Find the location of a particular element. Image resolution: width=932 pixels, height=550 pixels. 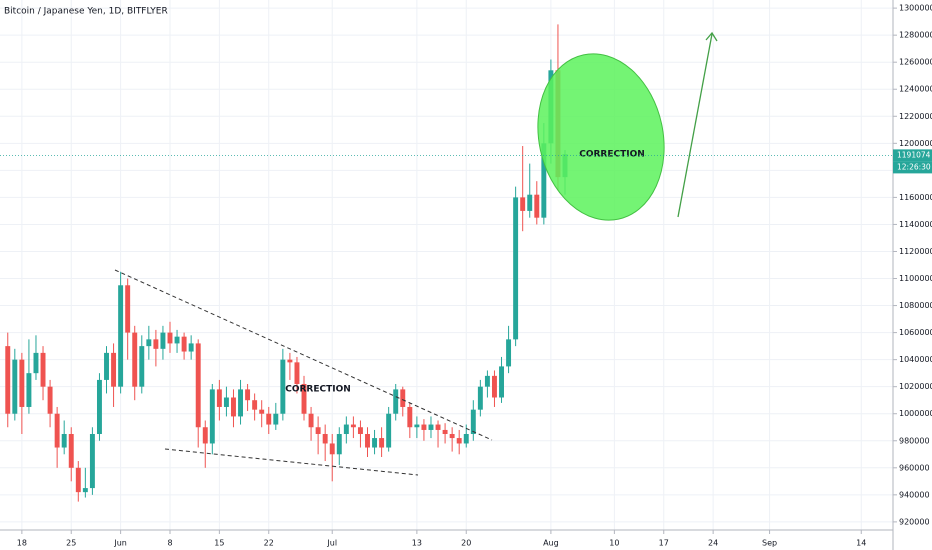

x-tick-label: 22 is located at coordinates (269, 543).